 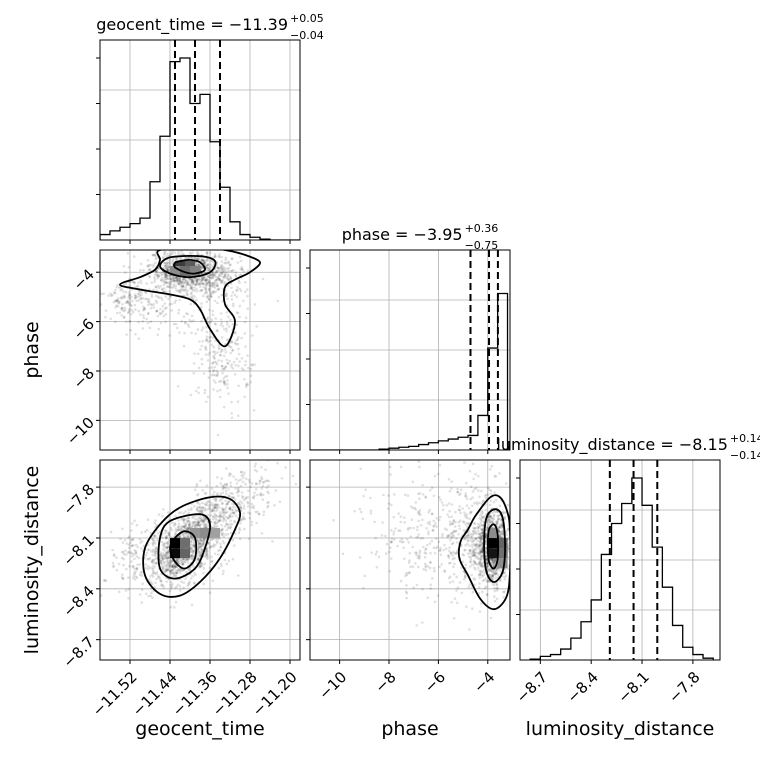 I want to click on title-sub: −0.04, so click(x=307, y=35).